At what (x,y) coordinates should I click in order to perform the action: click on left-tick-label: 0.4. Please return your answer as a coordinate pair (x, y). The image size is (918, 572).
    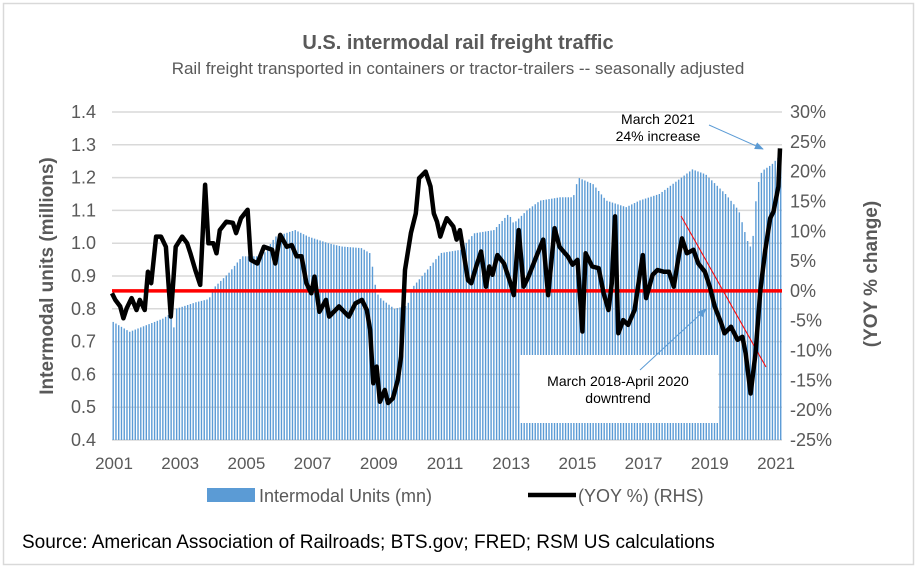
    Looking at the image, I should click on (83, 440).